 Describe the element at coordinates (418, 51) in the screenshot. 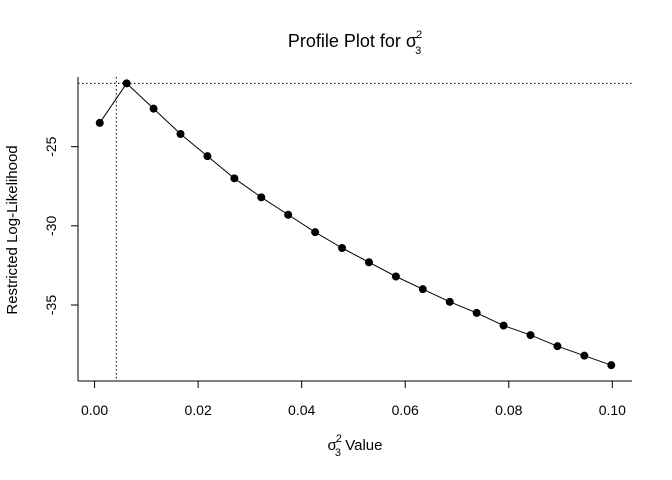

I see `title-sigma-subscript: 3` at that location.